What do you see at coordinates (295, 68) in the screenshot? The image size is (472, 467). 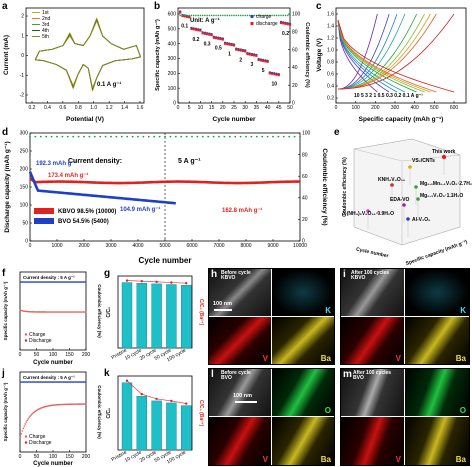 I see `y-tick-label: 40` at bounding box center [295, 68].